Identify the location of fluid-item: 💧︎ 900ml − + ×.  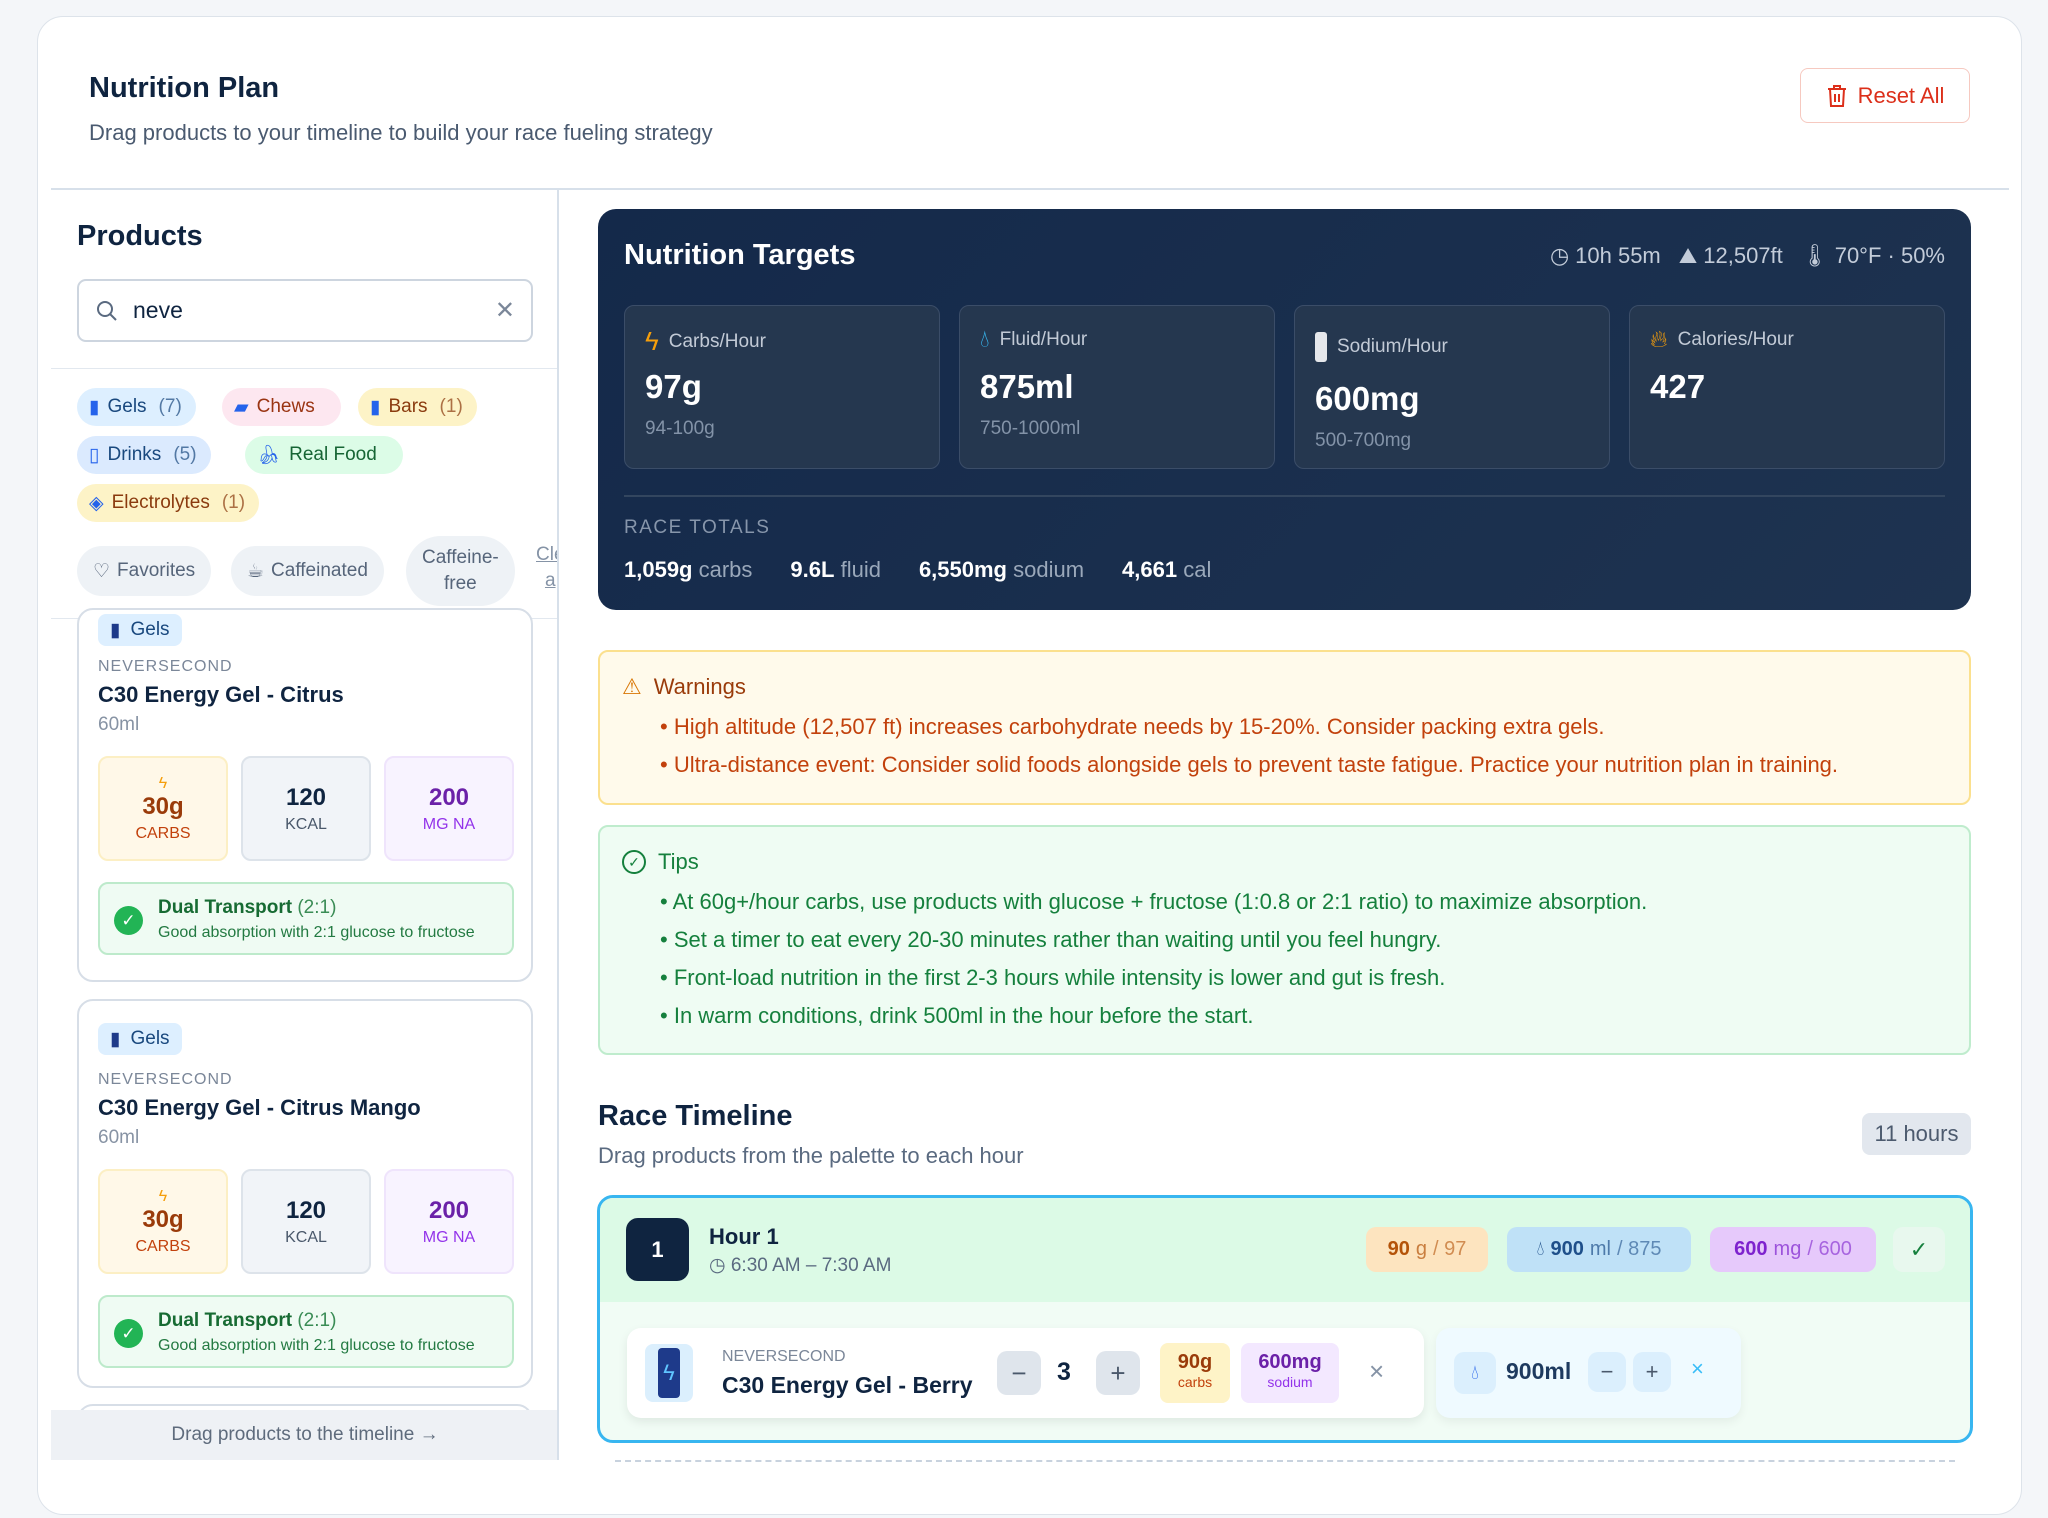
(1588, 1373).